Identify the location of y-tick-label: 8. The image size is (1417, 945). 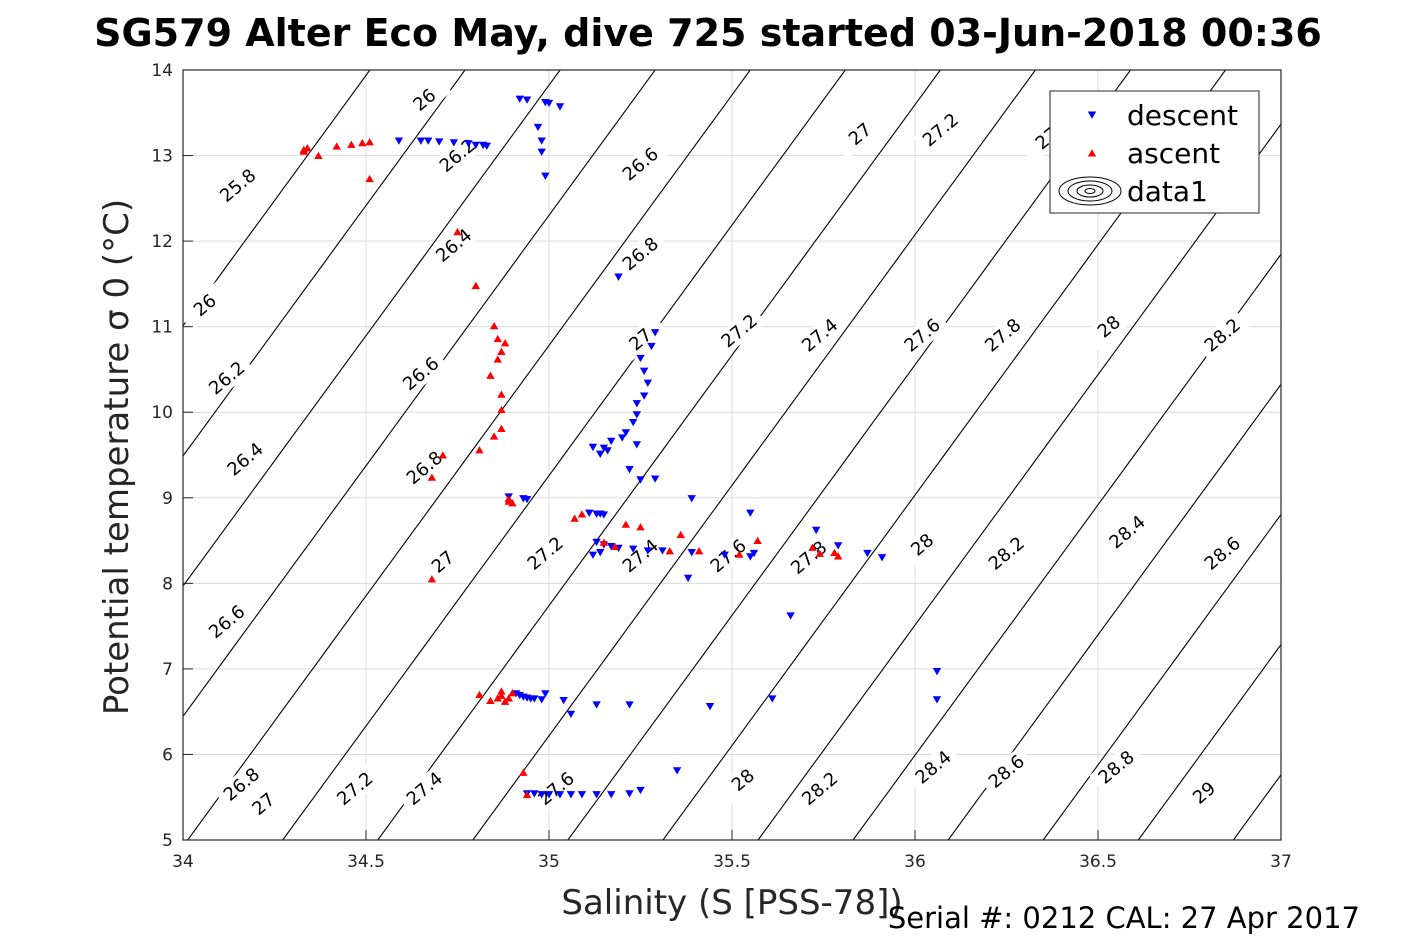
(167, 584).